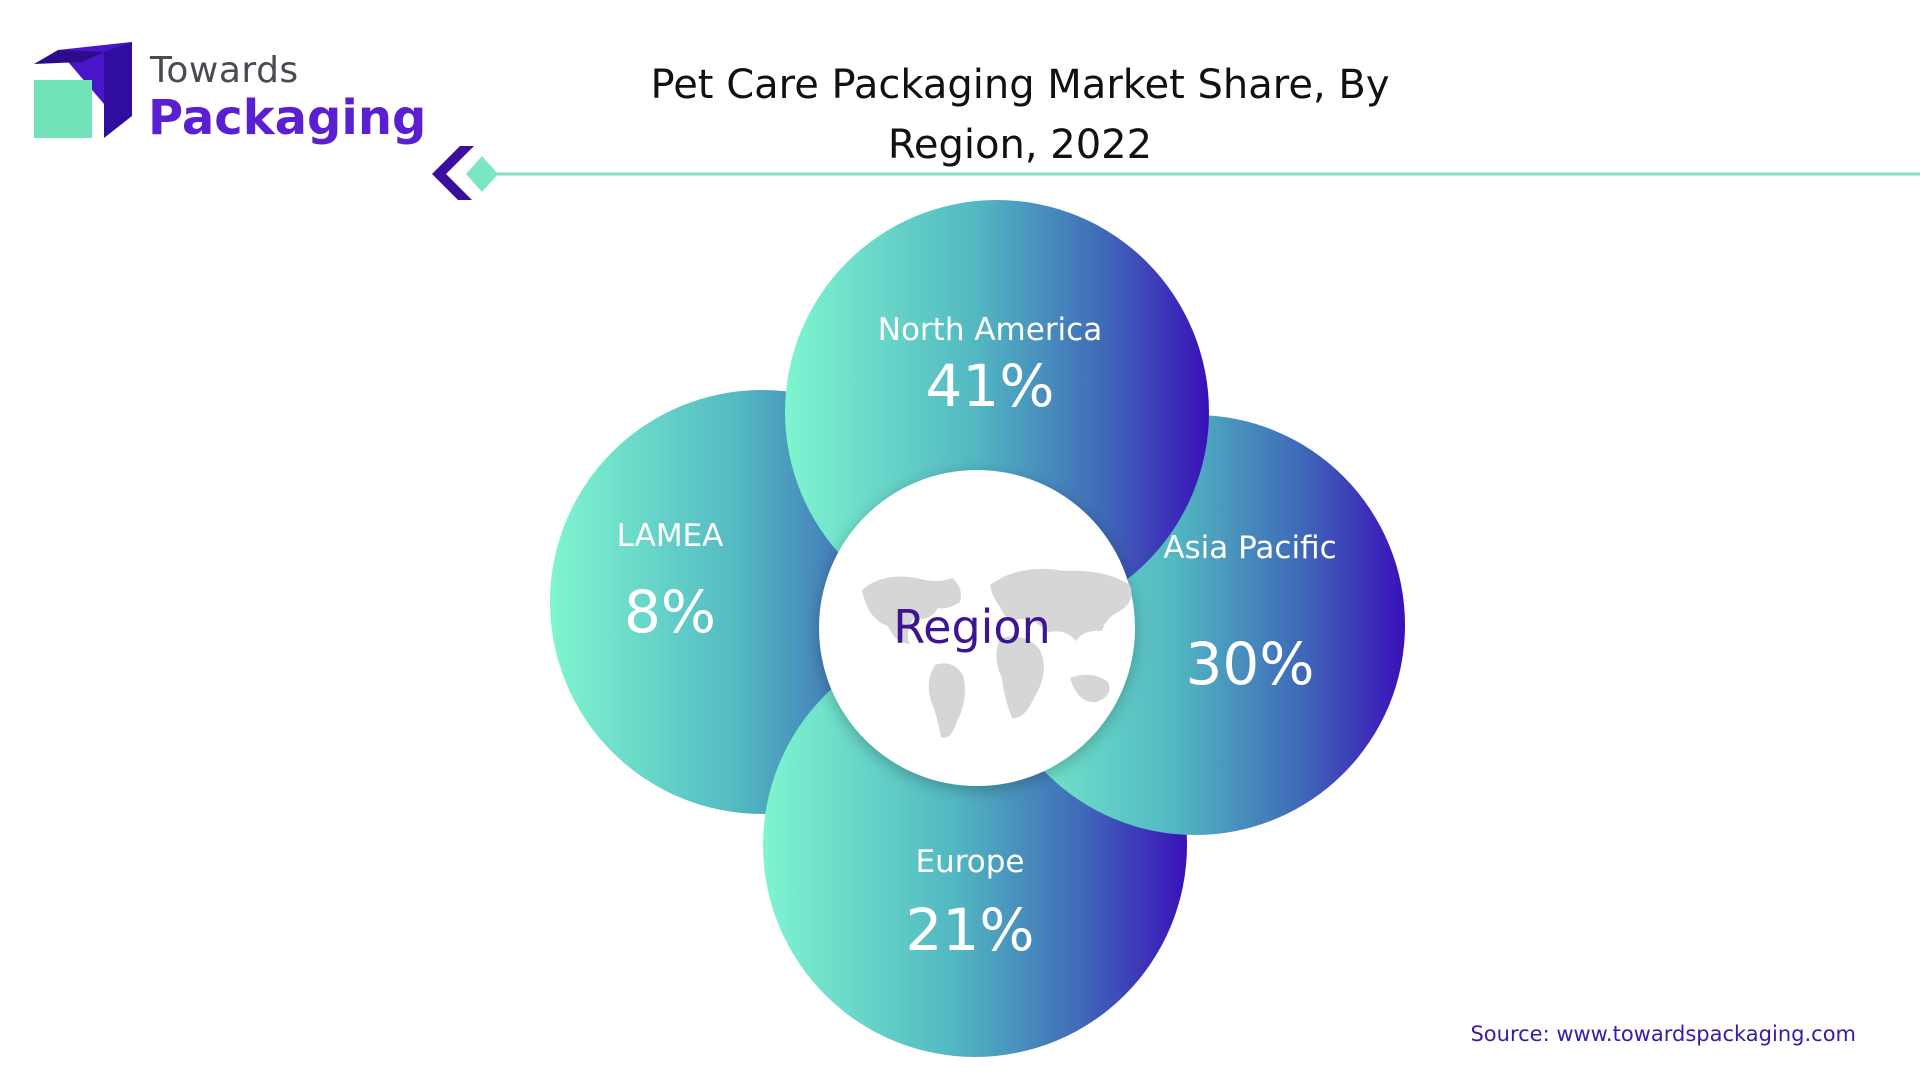 Image resolution: width=1920 pixels, height=1080 pixels. I want to click on center-hub: Region, so click(977, 628).